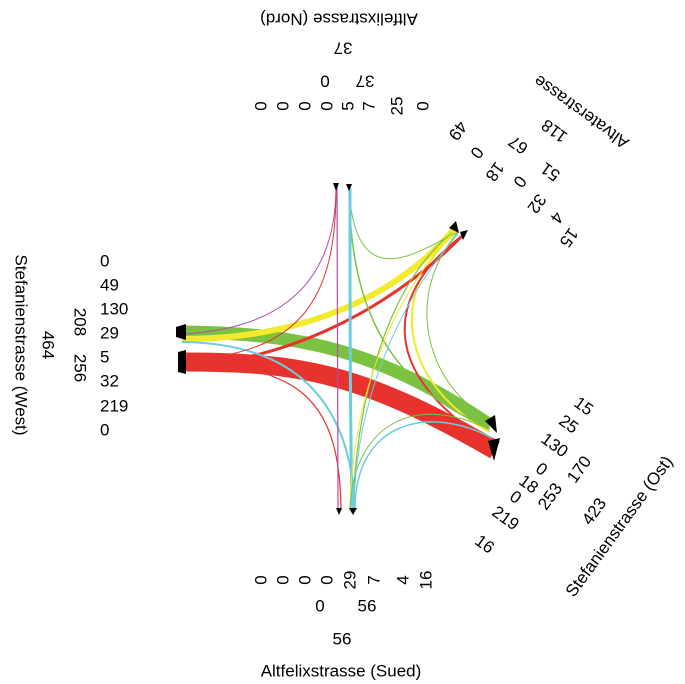 The height and width of the screenshot is (684, 685). I want to click on flow-altvater-to-sued, so click(403, 371).